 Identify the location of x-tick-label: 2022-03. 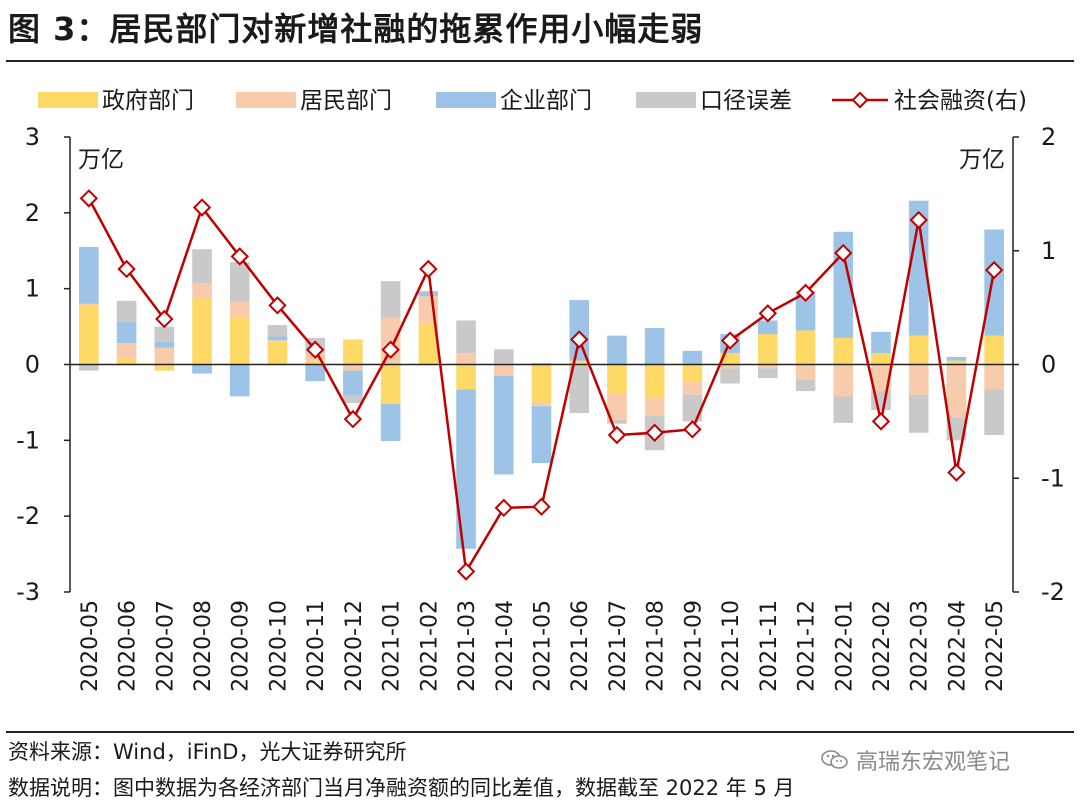
(920, 646).